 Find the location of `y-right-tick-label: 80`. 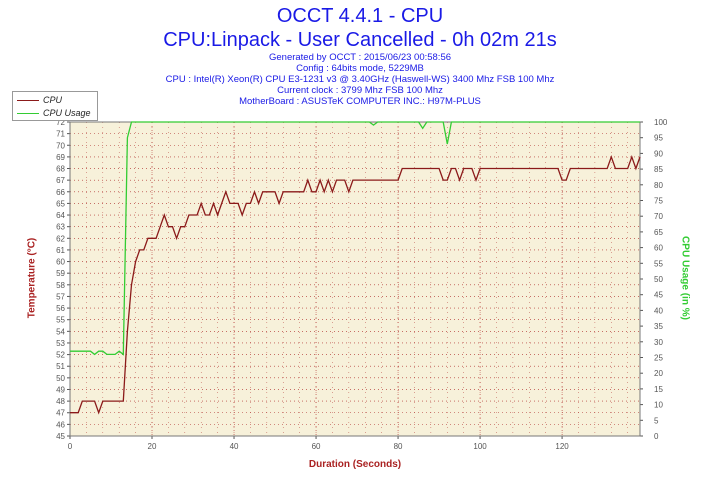

y-right-tick-label: 80 is located at coordinates (658, 185).